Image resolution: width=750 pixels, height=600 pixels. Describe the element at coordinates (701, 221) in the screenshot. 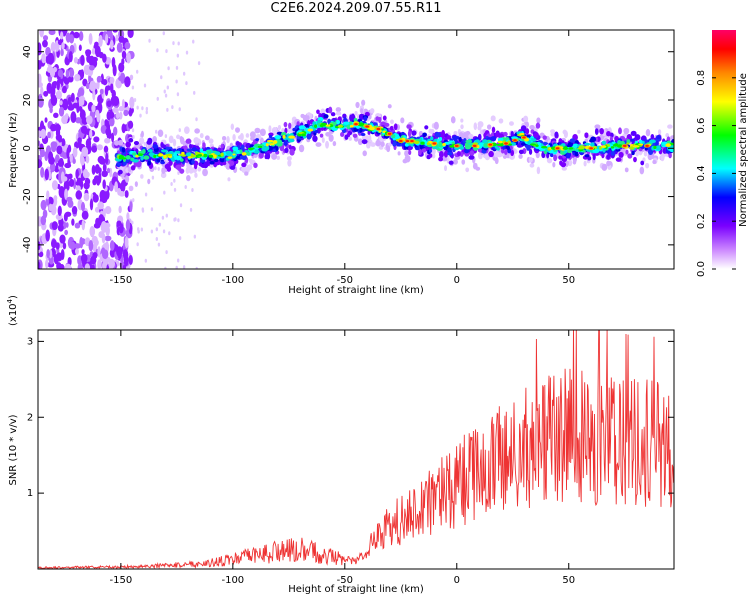

I see `colorbar-tick-label: 0.2` at that location.